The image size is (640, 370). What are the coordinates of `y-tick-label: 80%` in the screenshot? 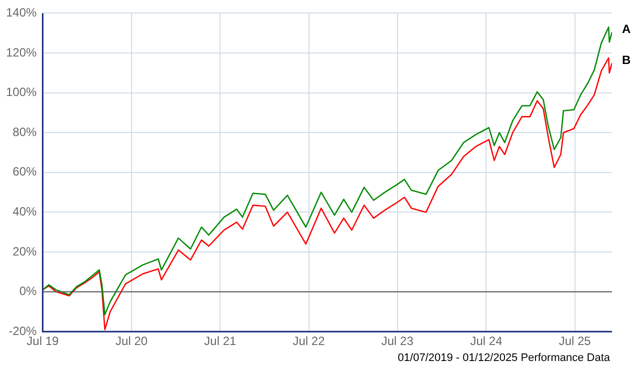 It's located at (25, 131).